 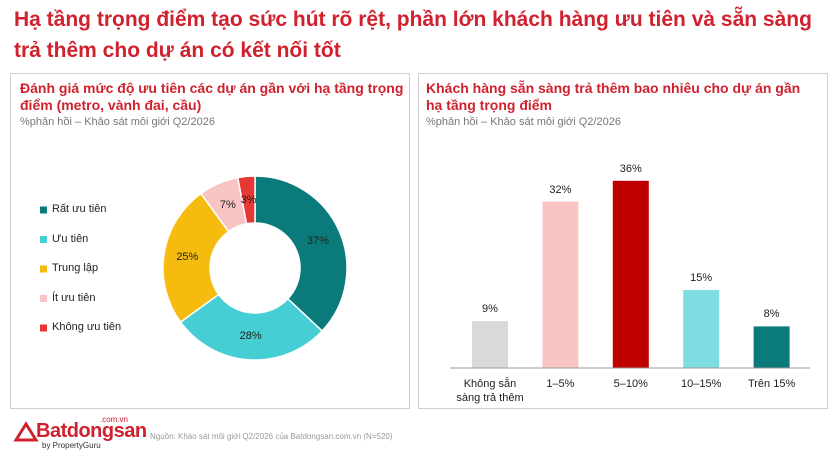 I want to click on logo-domain: .com.vn, so click(x=114, y=419).